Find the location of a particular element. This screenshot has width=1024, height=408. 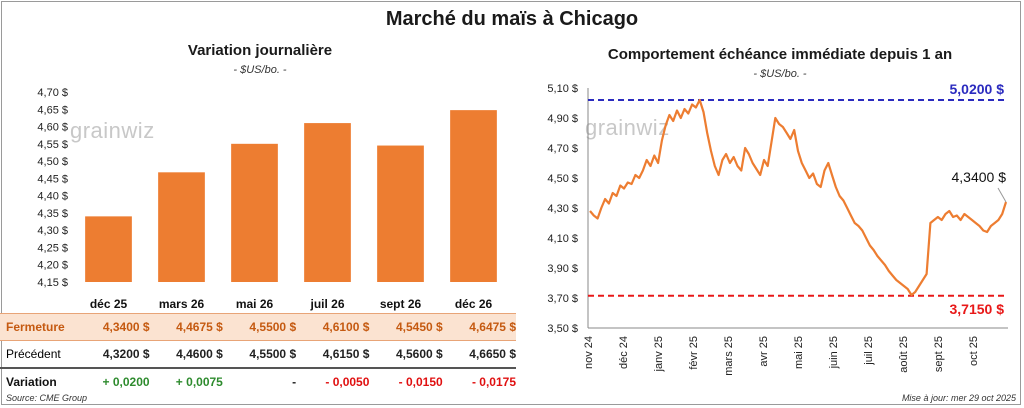

update-note: Mise à jour: mer 29 oct 2025 is located at coordinates (958, 398).